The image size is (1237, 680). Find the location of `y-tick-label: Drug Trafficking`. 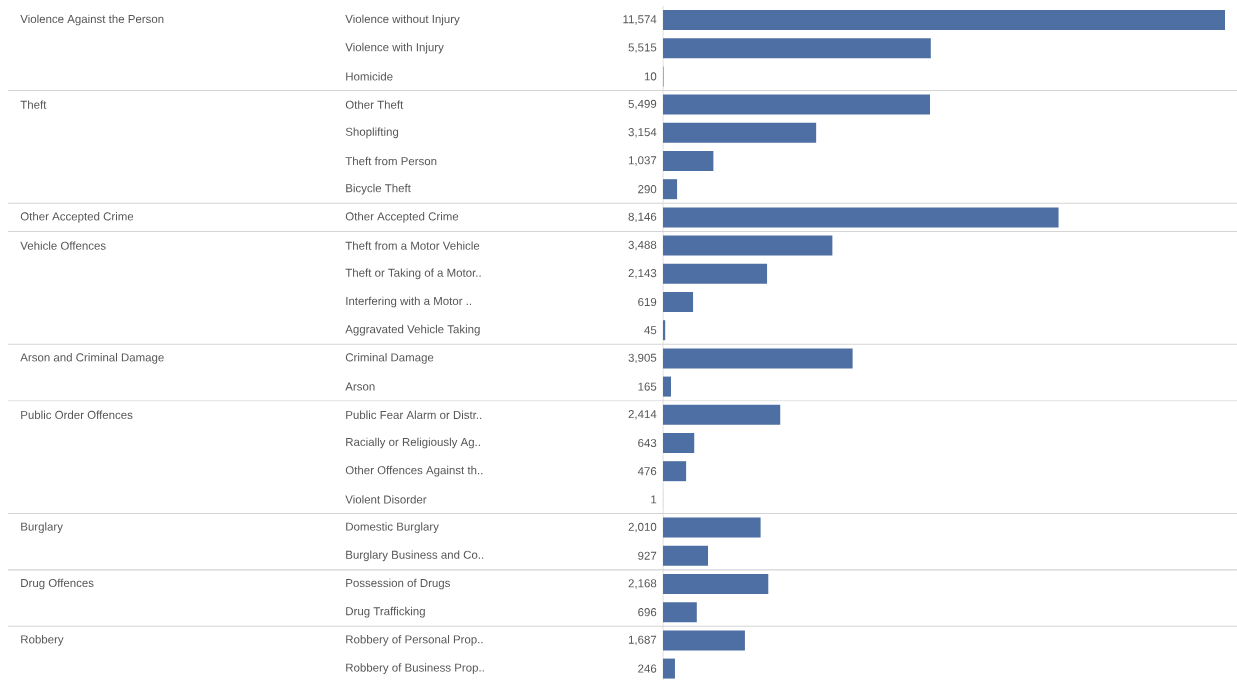

y-tick-label: Drug Trafficking is located at coordinates (385, 612).